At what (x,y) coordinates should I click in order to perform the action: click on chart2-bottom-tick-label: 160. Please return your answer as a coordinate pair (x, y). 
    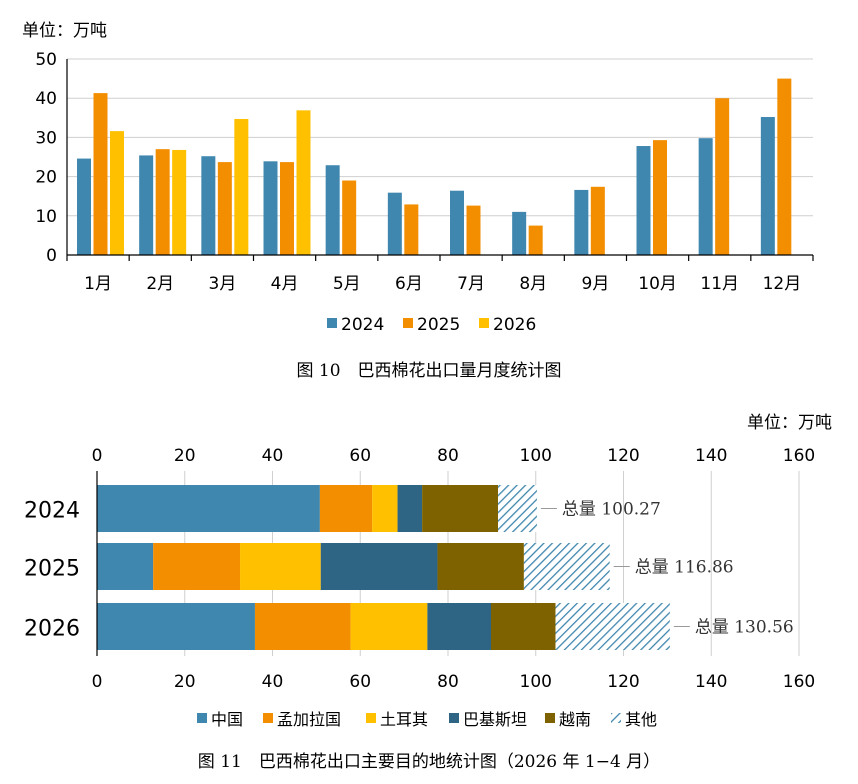
    Looking at the image, I should click on (799, 682).